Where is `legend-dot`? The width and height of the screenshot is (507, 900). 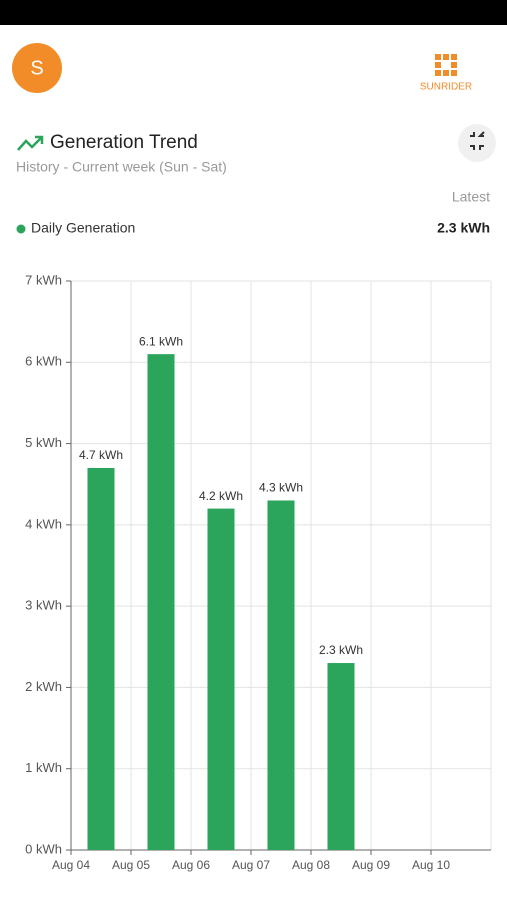 legend-dot is located at coordinates (21, 229).